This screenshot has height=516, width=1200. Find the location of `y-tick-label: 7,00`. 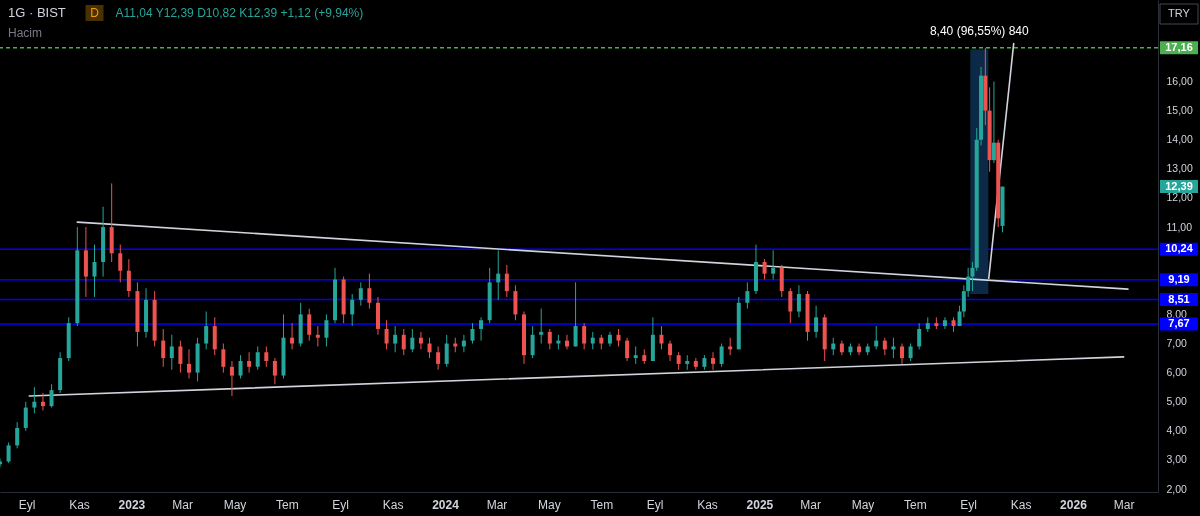

y-tick-label: 7,00 is located at coordinates (1177, 343).